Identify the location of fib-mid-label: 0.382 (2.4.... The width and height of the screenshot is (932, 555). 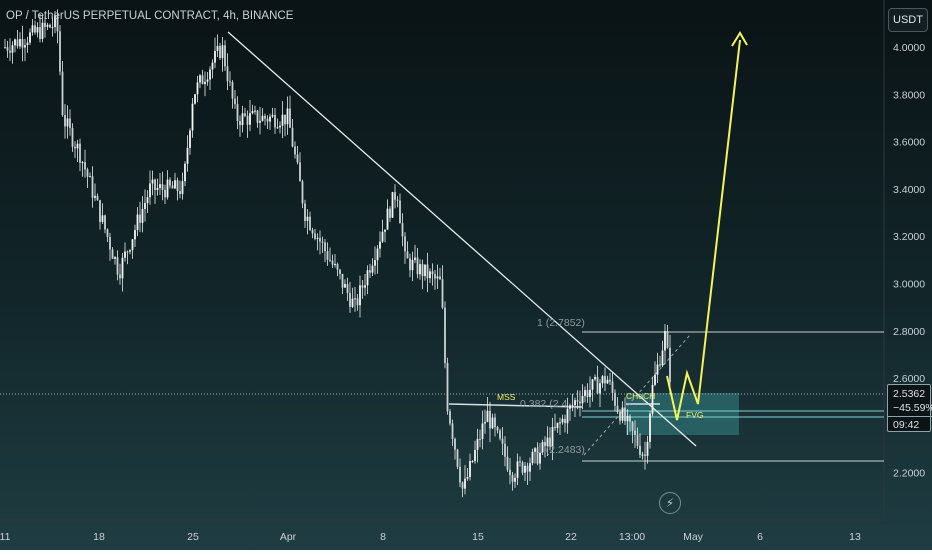
(548, 404).